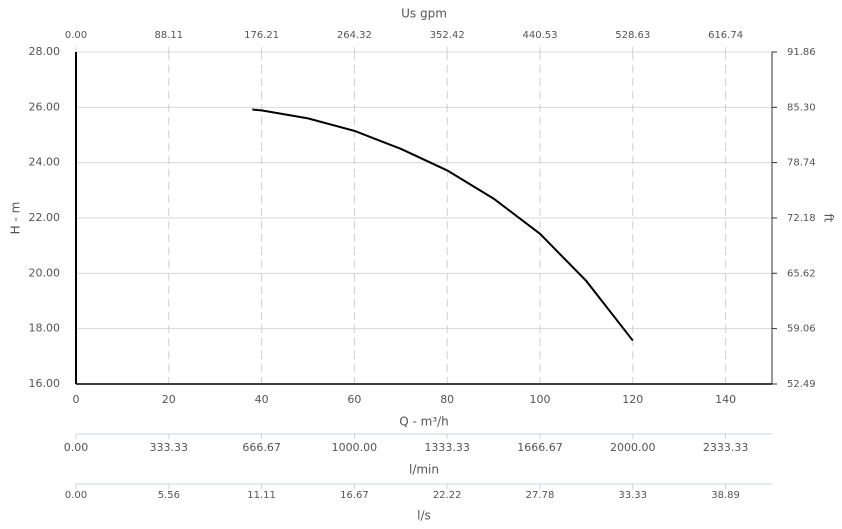  Describe the element at coordinates (725, 35) in the screenshot. I see `x2-tick-label: 616.74` at that location.